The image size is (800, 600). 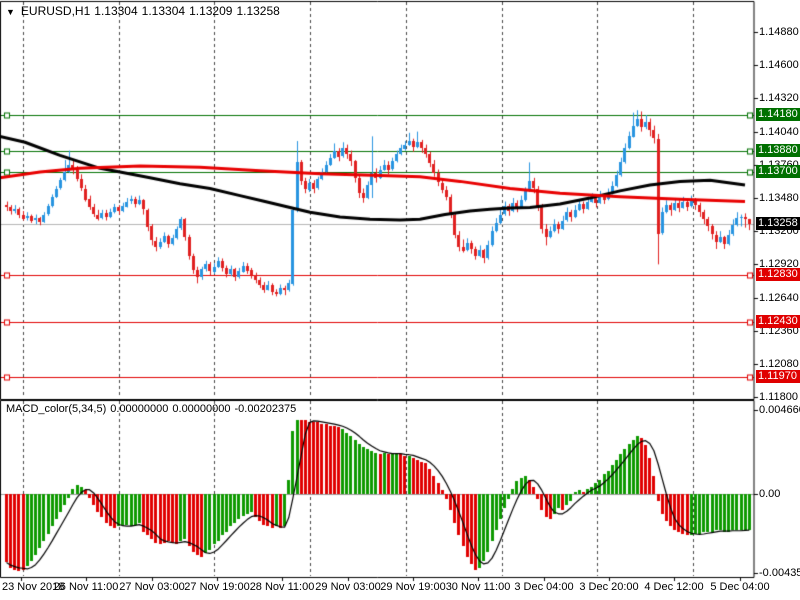 I want to click on price-badge: 1.13700, so click(x=778, y=171).